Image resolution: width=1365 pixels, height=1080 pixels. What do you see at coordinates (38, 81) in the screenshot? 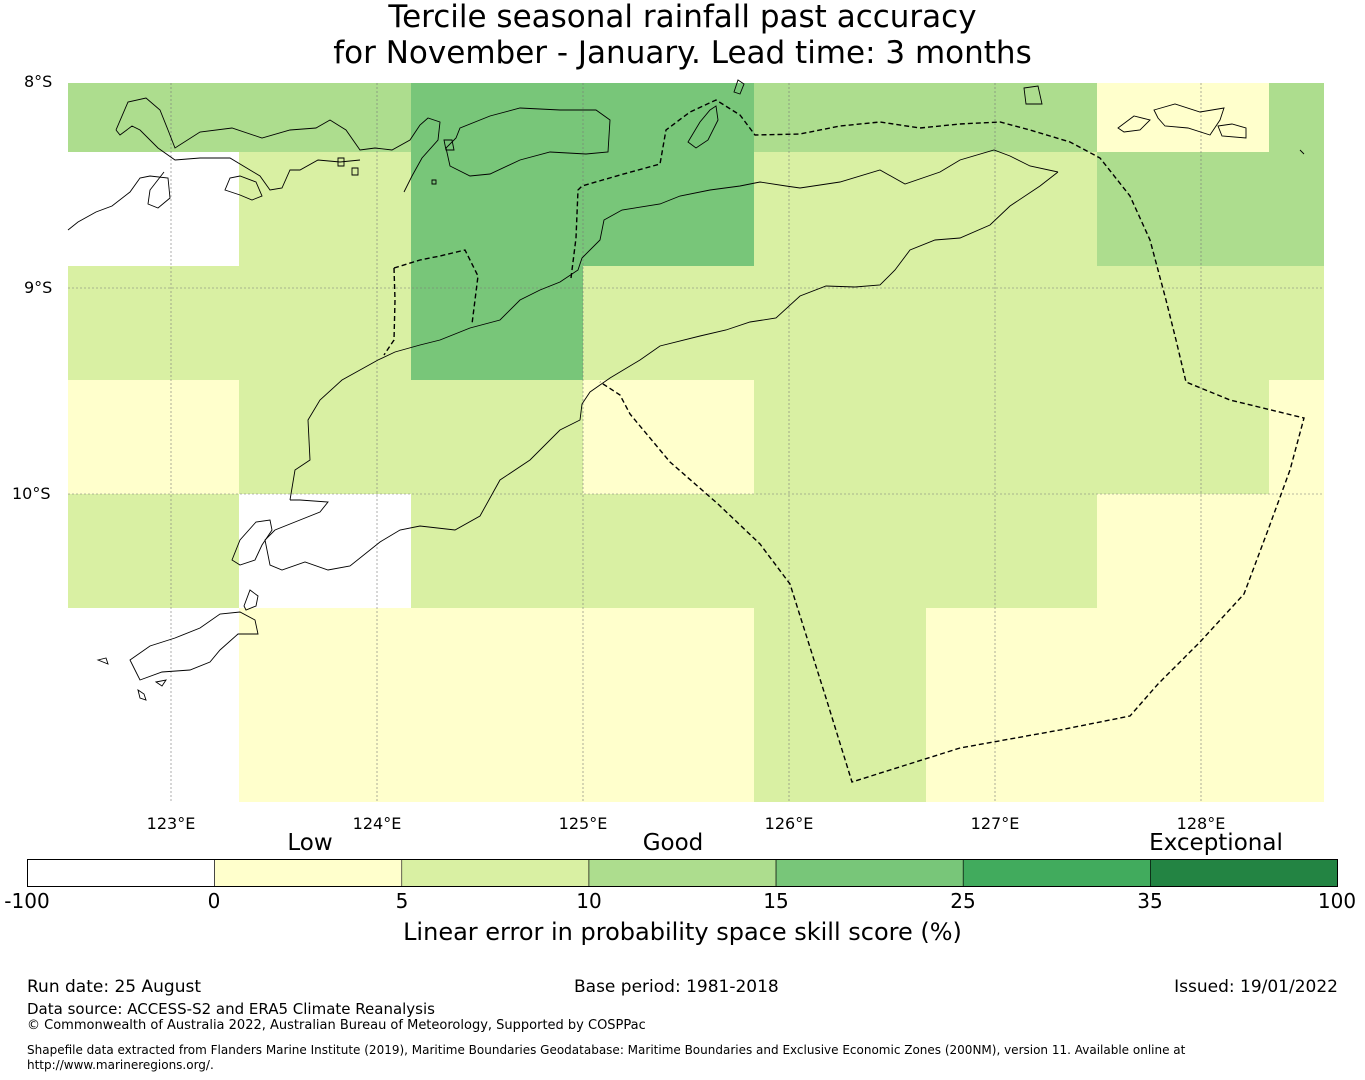
I see `lat-label-8s: 8°S` at bounding box center [38, 81].